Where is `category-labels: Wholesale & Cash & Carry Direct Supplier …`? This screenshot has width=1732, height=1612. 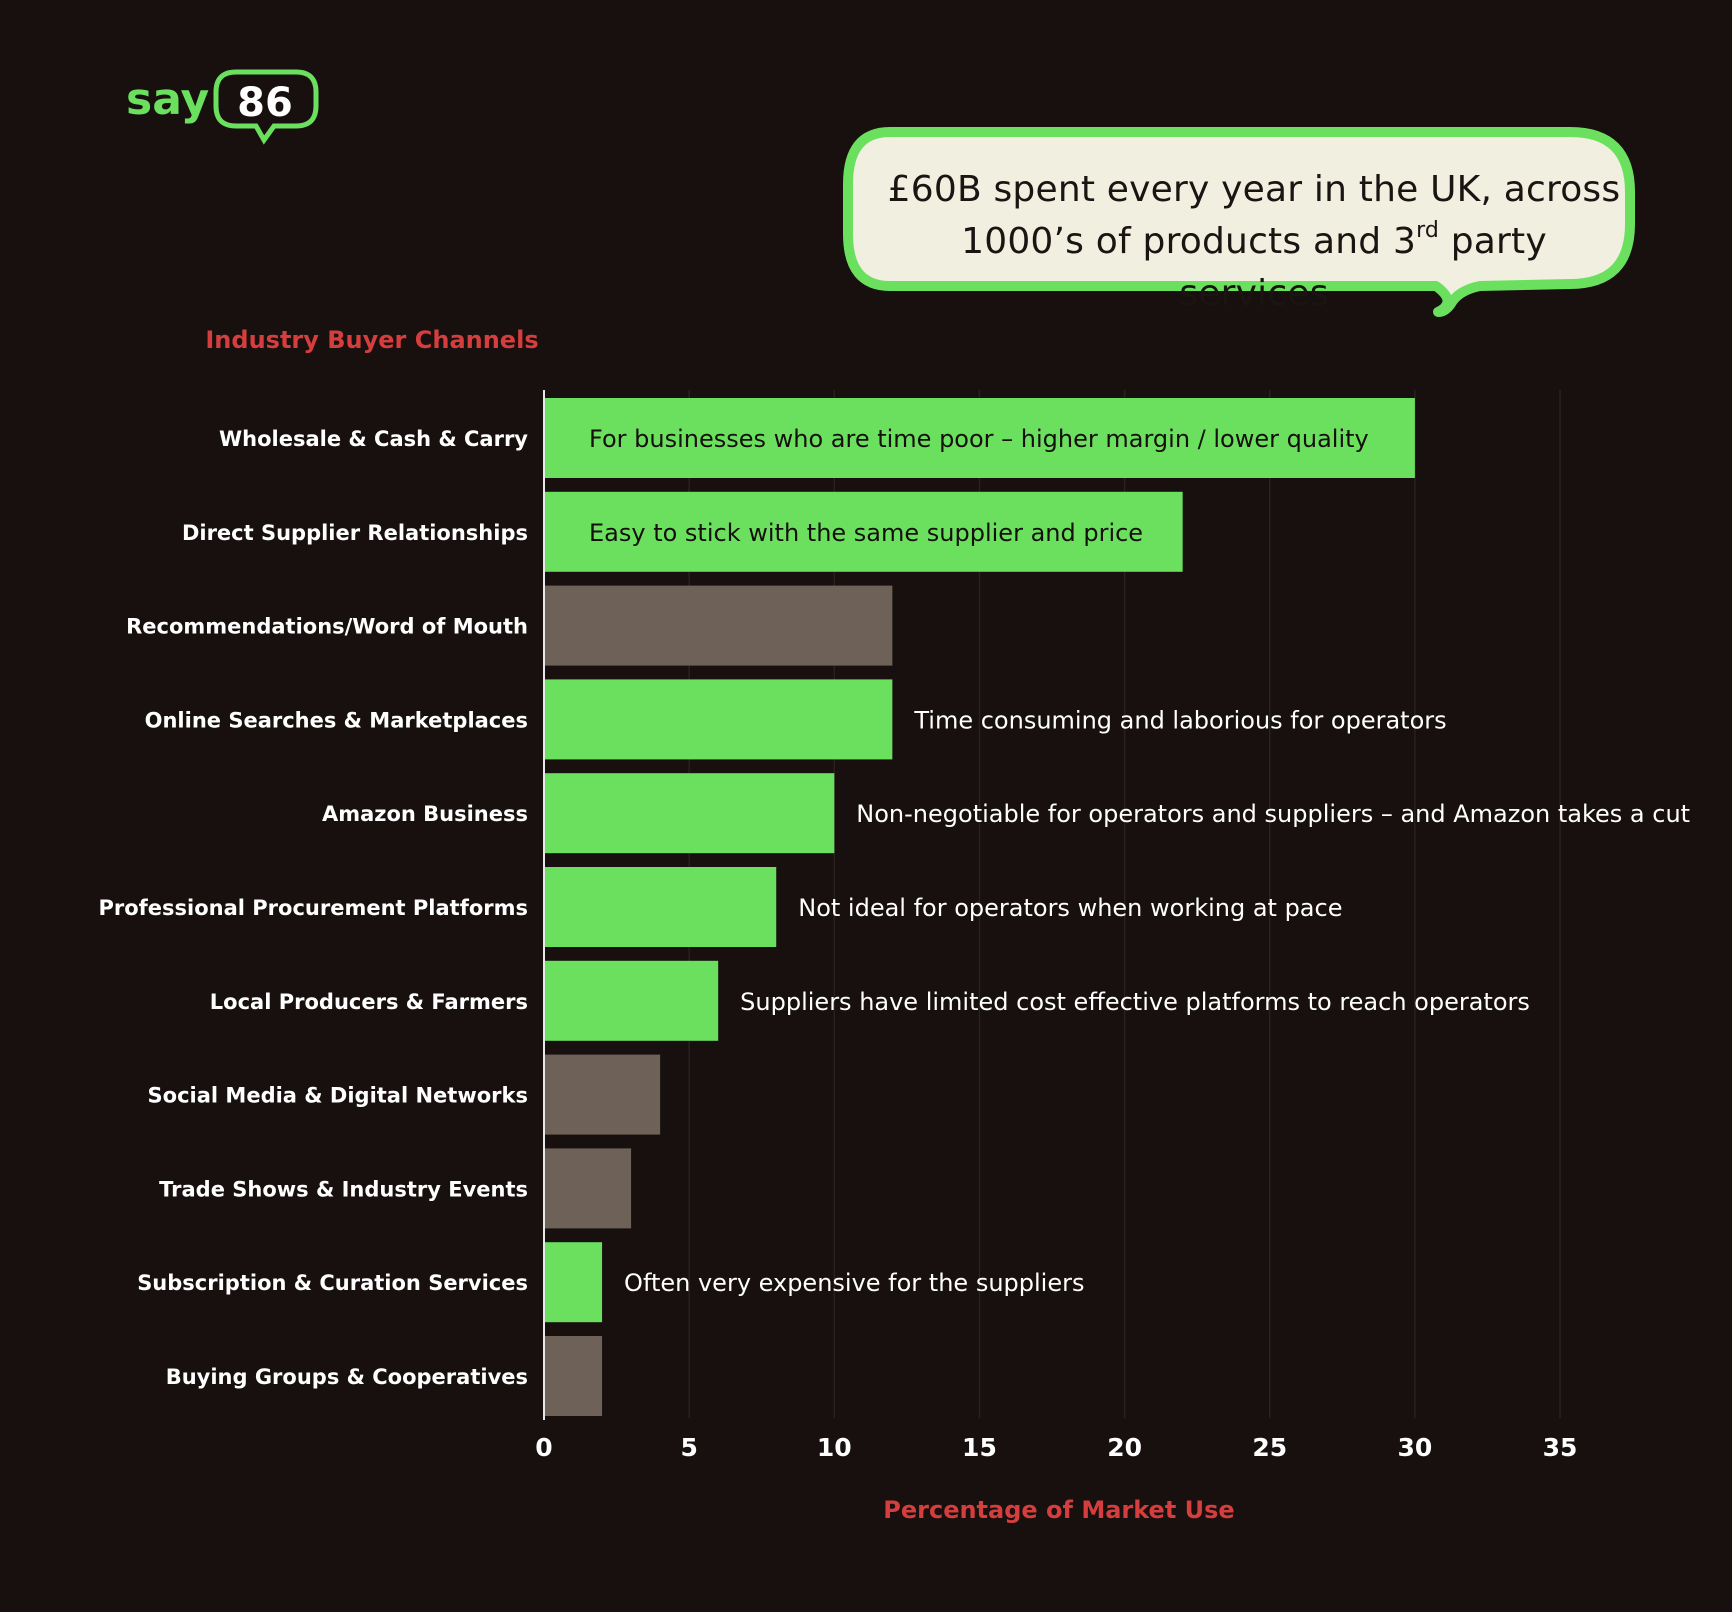
category-labels: Wholesale & Cash & Carry Direct Supplier … is located at coordinates (313, 908).